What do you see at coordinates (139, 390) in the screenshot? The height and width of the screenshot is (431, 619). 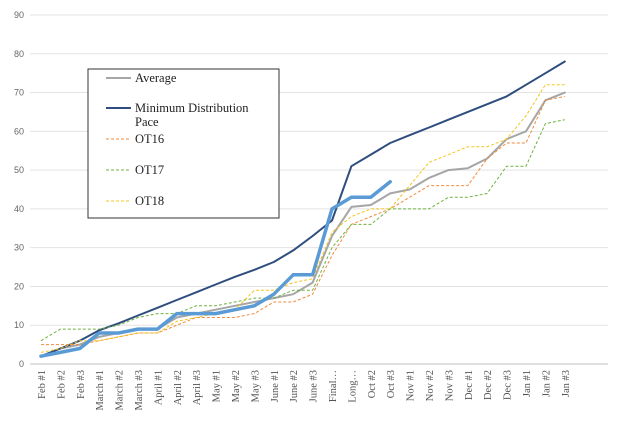 I see `x-tick-label: March #3` at bounding box center [139, 390].